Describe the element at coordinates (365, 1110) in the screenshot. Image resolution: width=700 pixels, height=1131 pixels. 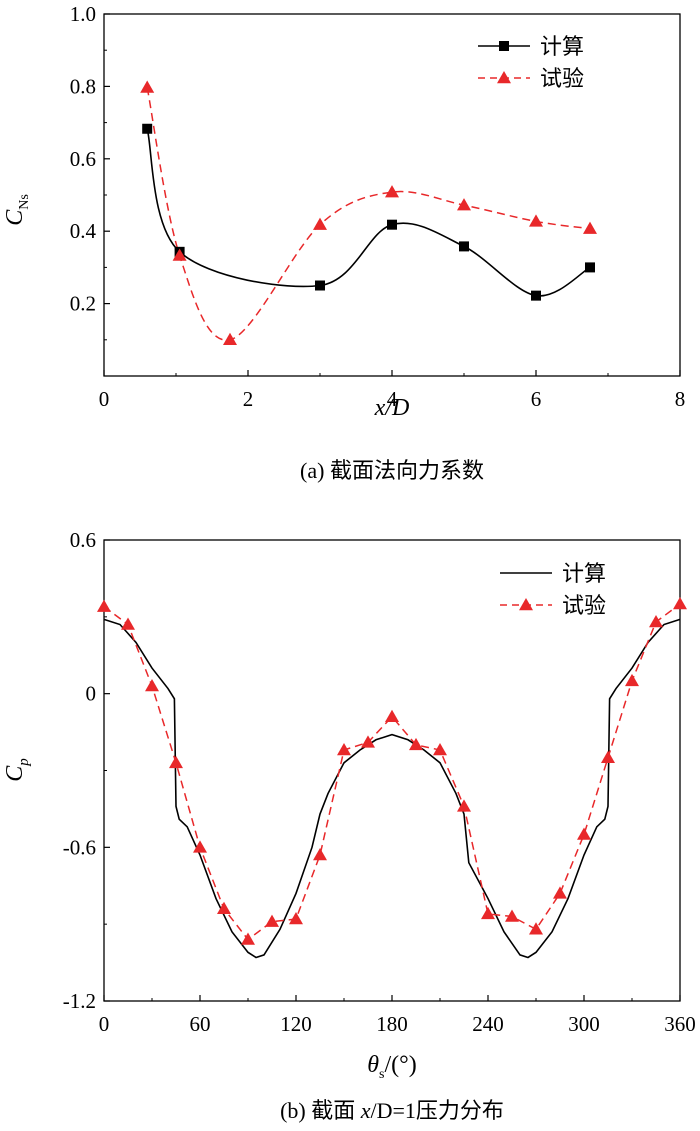
I see `caption-b-italic: x` at that location.